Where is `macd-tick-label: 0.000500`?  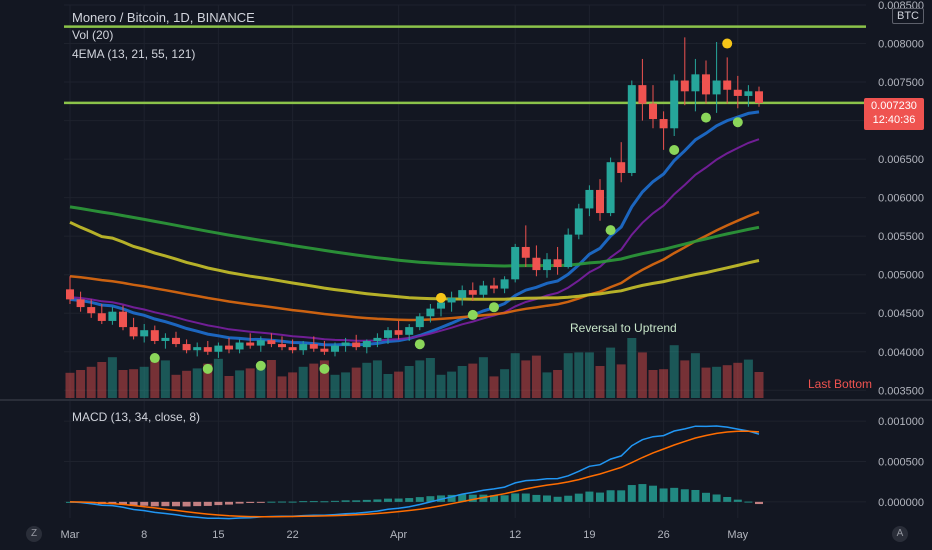 macd-tick-label: 0.000500 is located at coordinates (901, 463).